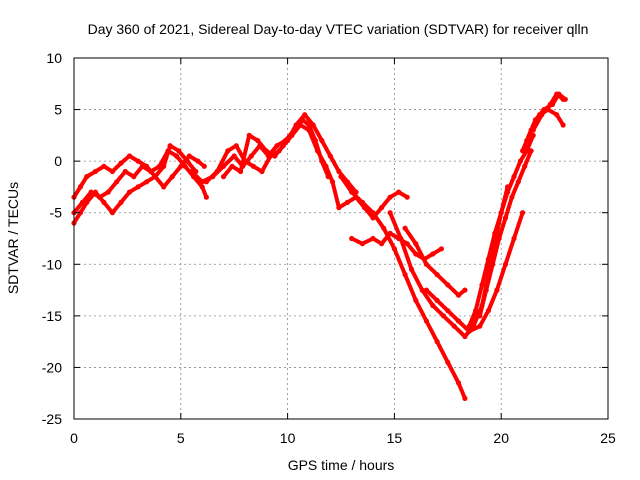  Describe the element at coordinates (288, 438) in the screenshot. I see `x-tick-label: 10` at that location.